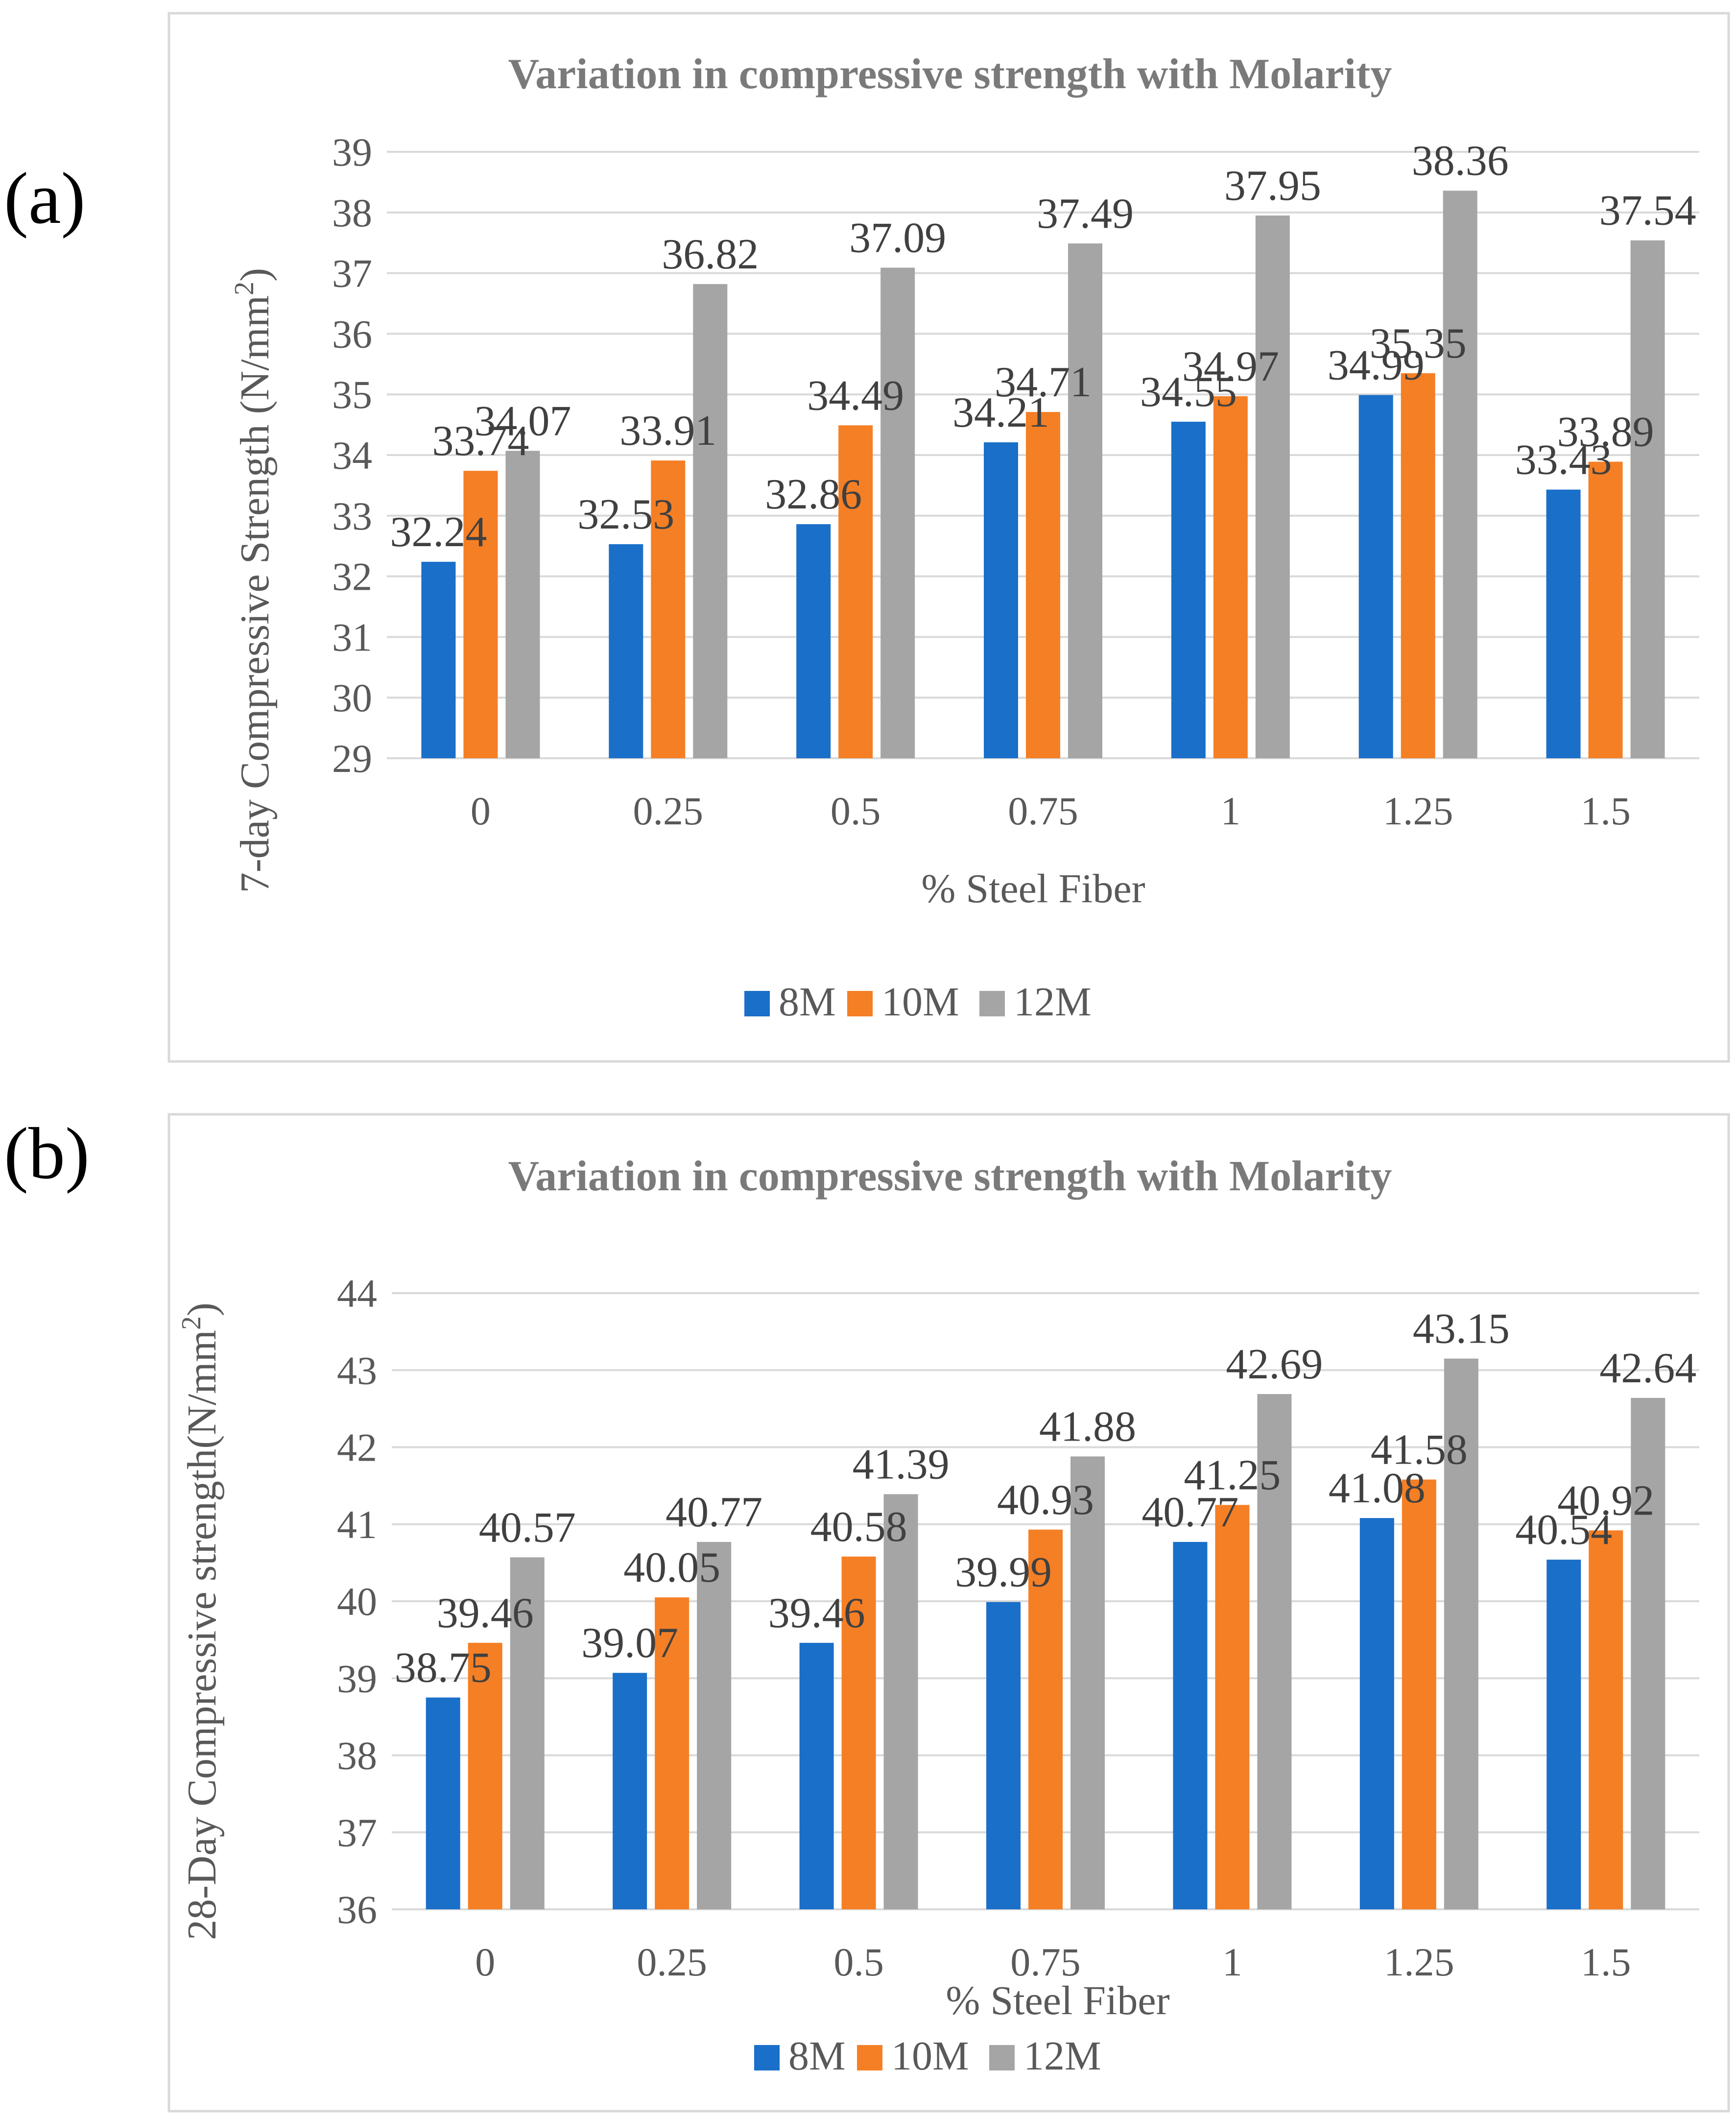 This screenshot has height=2118, width=1736. Describe the element at coordinates (629, 1643) in the screenshot. I see `chart-b-data-label: 39.07` at that location.